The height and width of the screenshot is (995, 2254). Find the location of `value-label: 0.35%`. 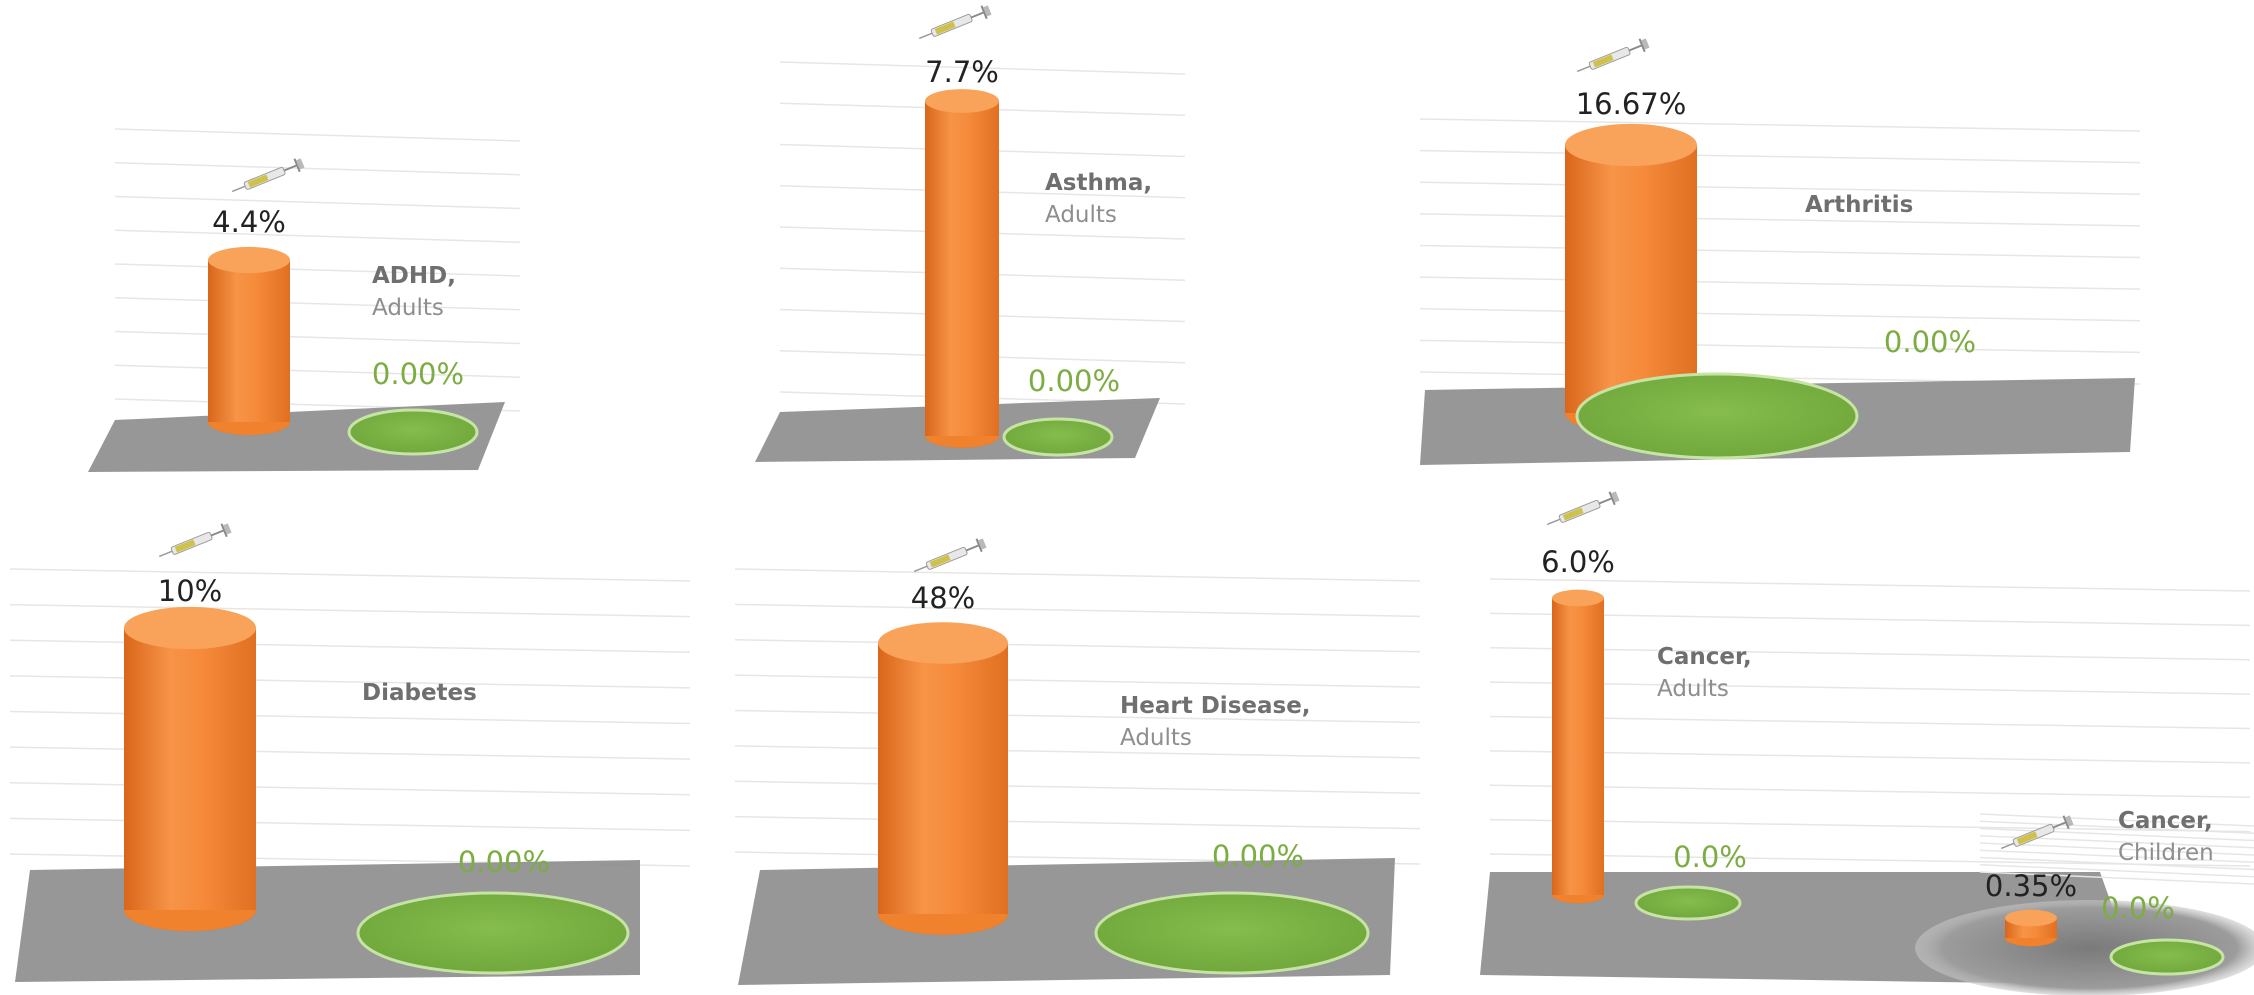

value-label: 0.35% is located at coordinates (2031, 886).